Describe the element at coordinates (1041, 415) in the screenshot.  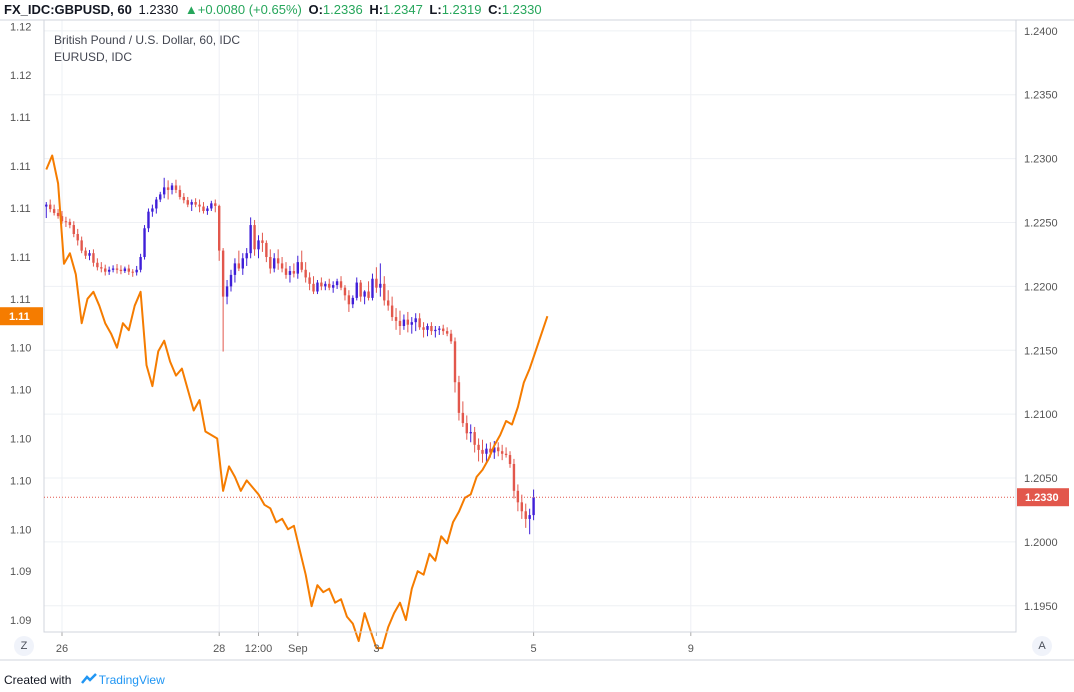
I see `right-axis-tick: 1.2100` at that location.